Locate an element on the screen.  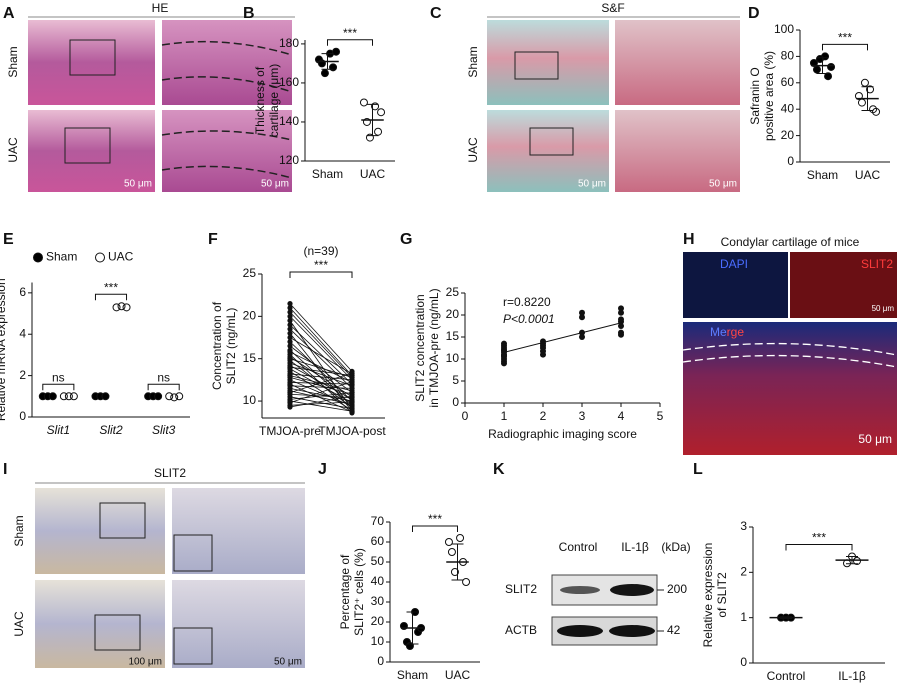
subtitle: (n=39) is located at coordinates (320, 251).